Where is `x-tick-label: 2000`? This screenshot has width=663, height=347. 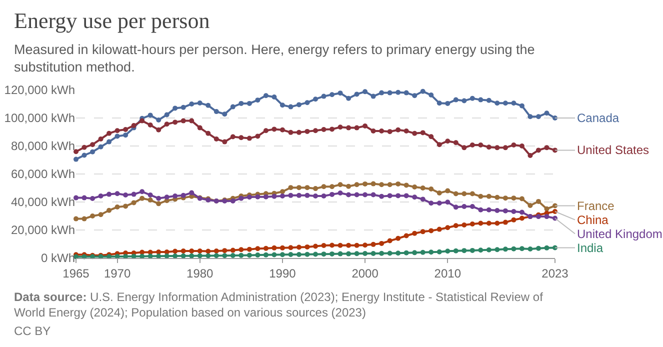 x-tick-label: 2000 is located at coordinates (365, 273).